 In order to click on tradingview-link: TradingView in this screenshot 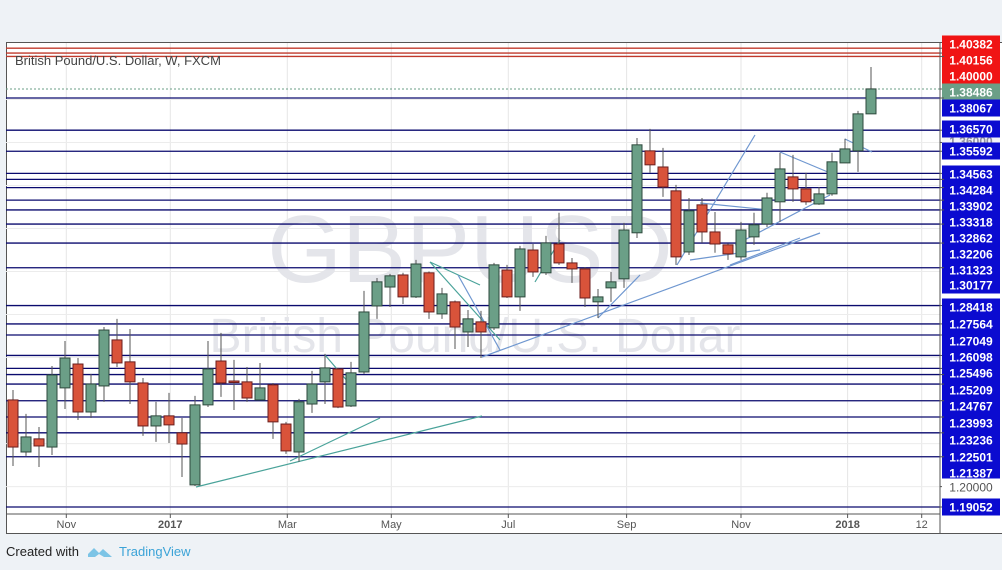, I will do `click(139, 551)`.